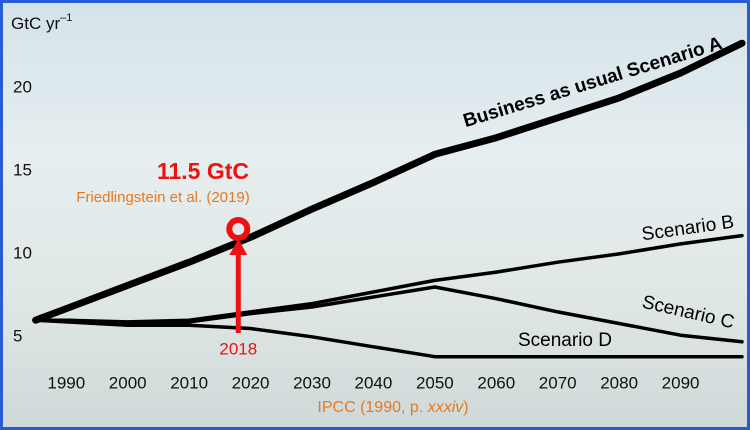 The height and width of the screenshot is (430, 750). I want to click on source-italic: xxxiv, so click(446, 407).